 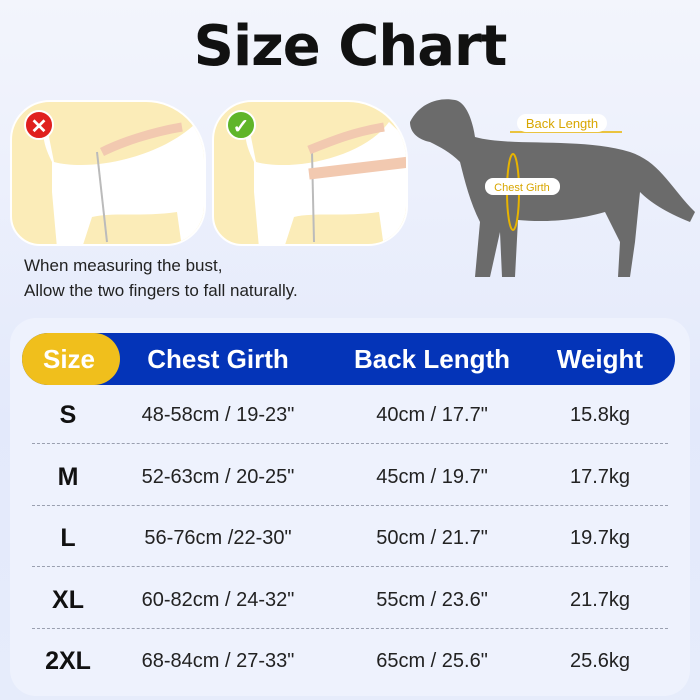 I want to click on table-header: Size Chest Girth Back Length Weight, so click(x=348, y=359).